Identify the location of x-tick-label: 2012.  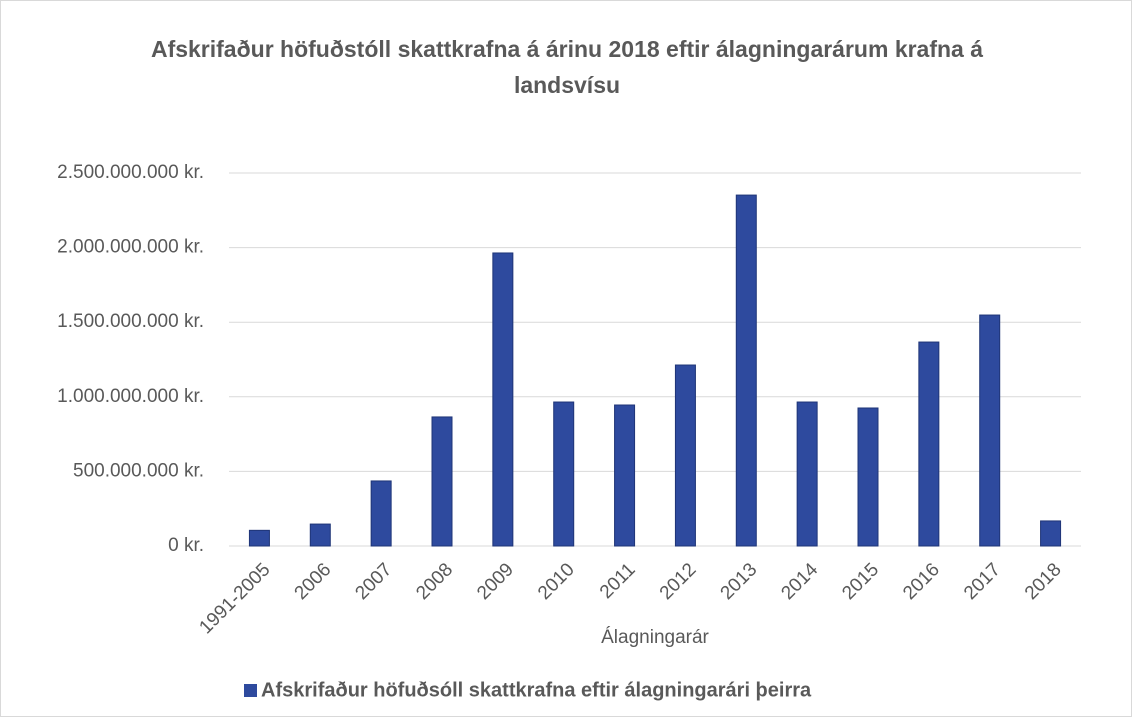
(678, 581).